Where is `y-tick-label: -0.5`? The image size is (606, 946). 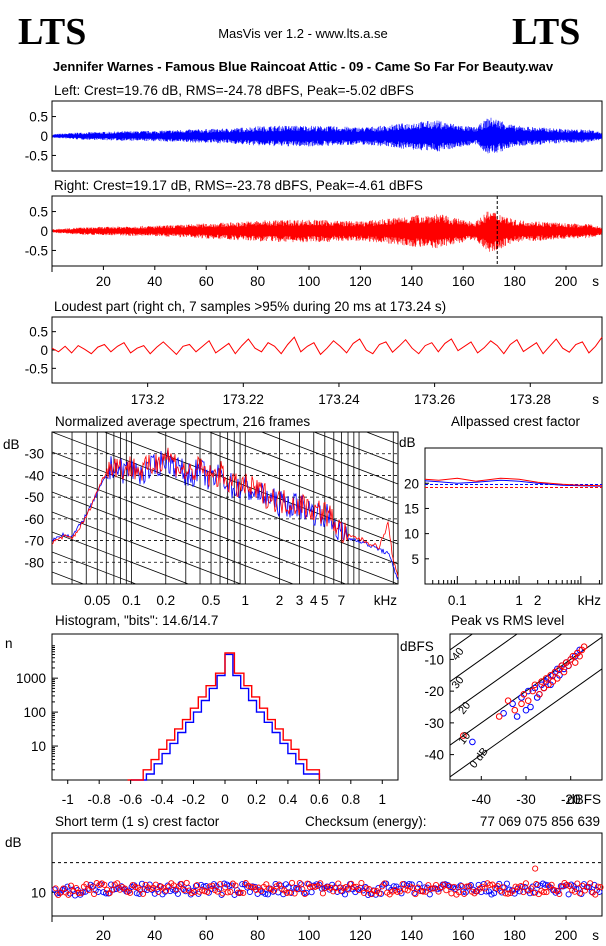
y-tick-label: -0.5 is located at coordinates (36, 250).